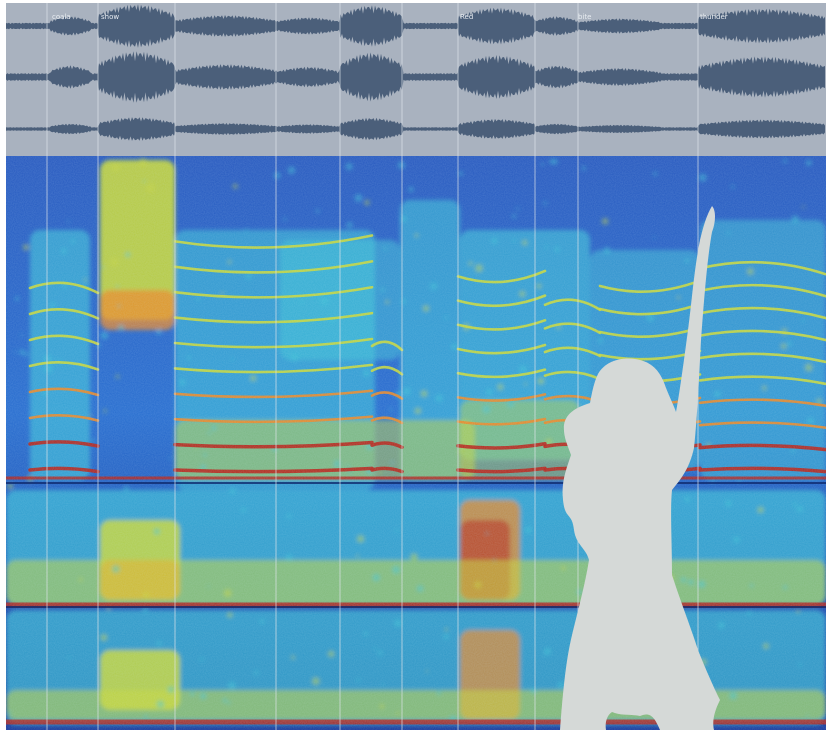 The width and height of the screenshot is (826, 730). What do you see at coordinates (584, 17) in the screenshot?
I see `segment-label-8: bite` at bounding box center [584, 17].